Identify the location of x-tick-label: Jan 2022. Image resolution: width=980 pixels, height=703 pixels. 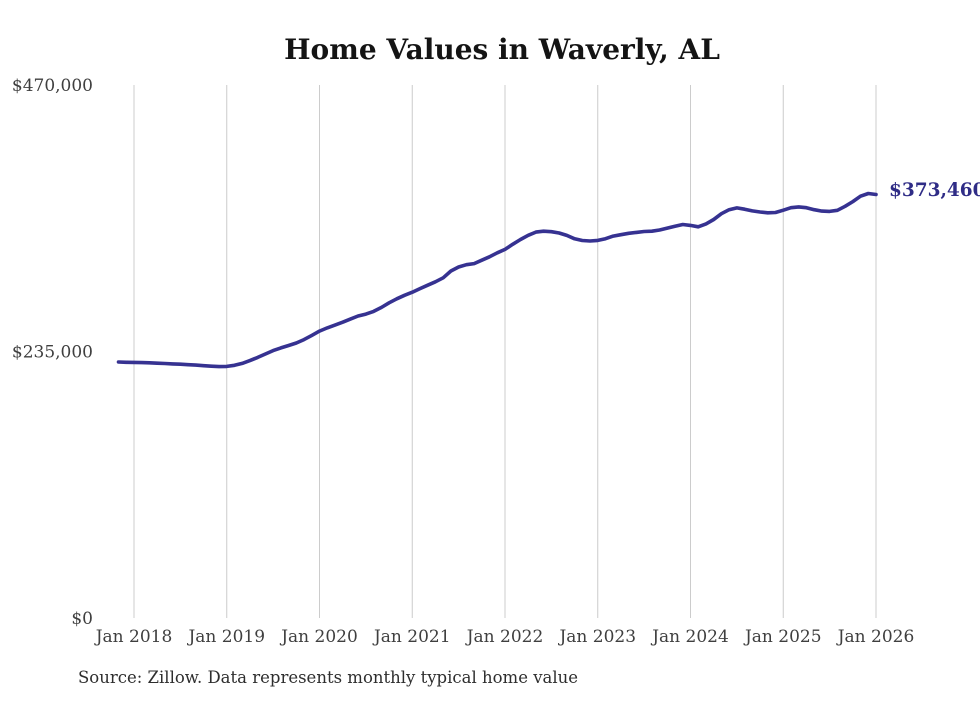
(504, 637).